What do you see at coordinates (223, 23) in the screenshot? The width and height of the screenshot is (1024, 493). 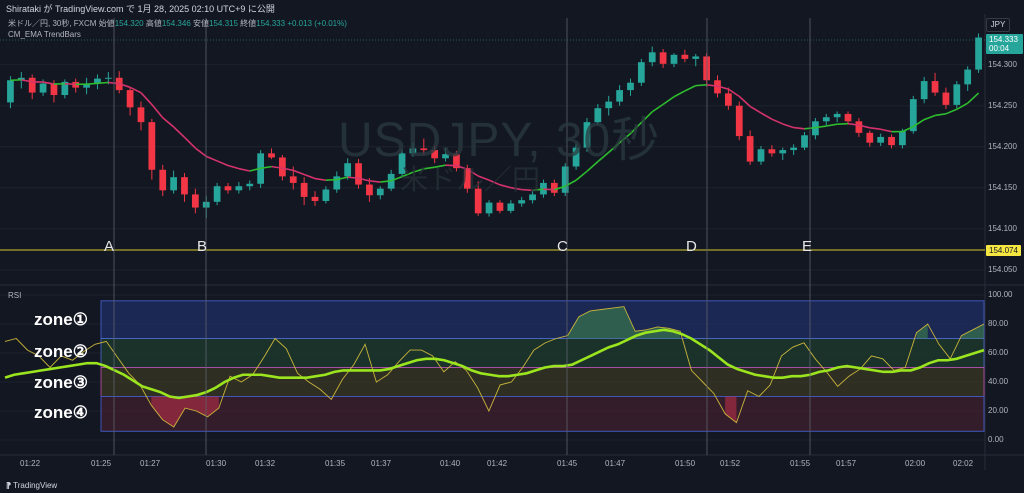 I see `low-value: 154.315` at bounding box center [223, 23].